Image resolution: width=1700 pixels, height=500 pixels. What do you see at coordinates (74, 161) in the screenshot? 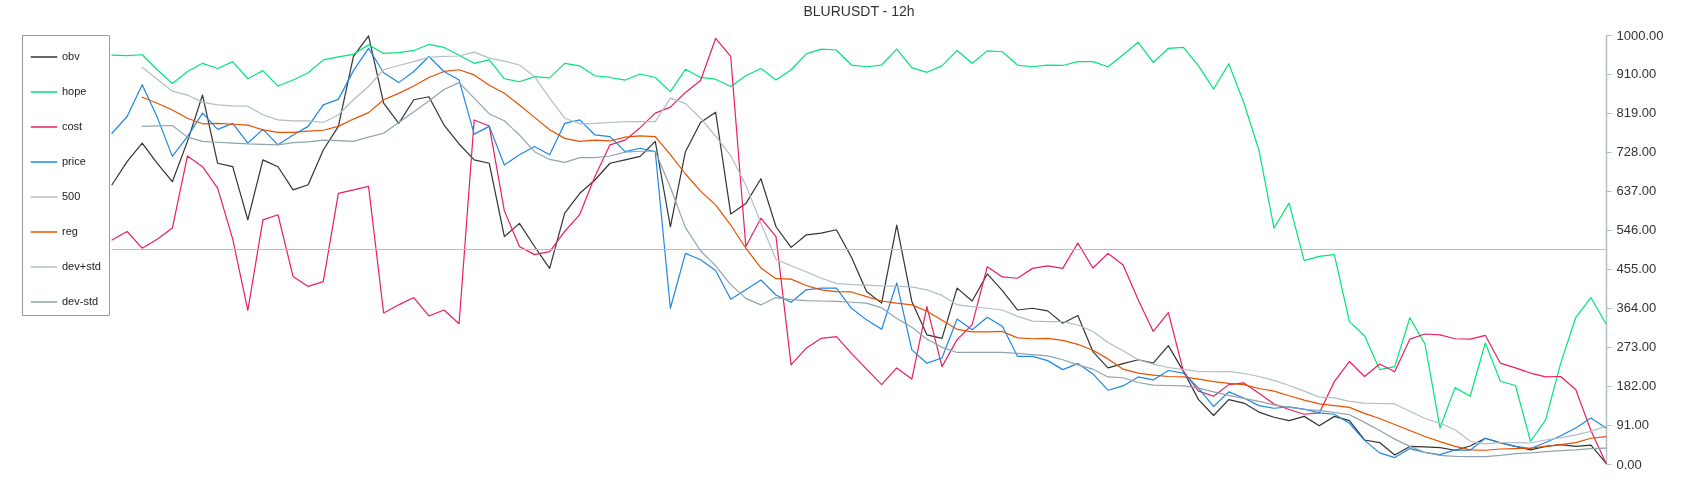
I see `legend-label: price` at bounding box center [74, 161].